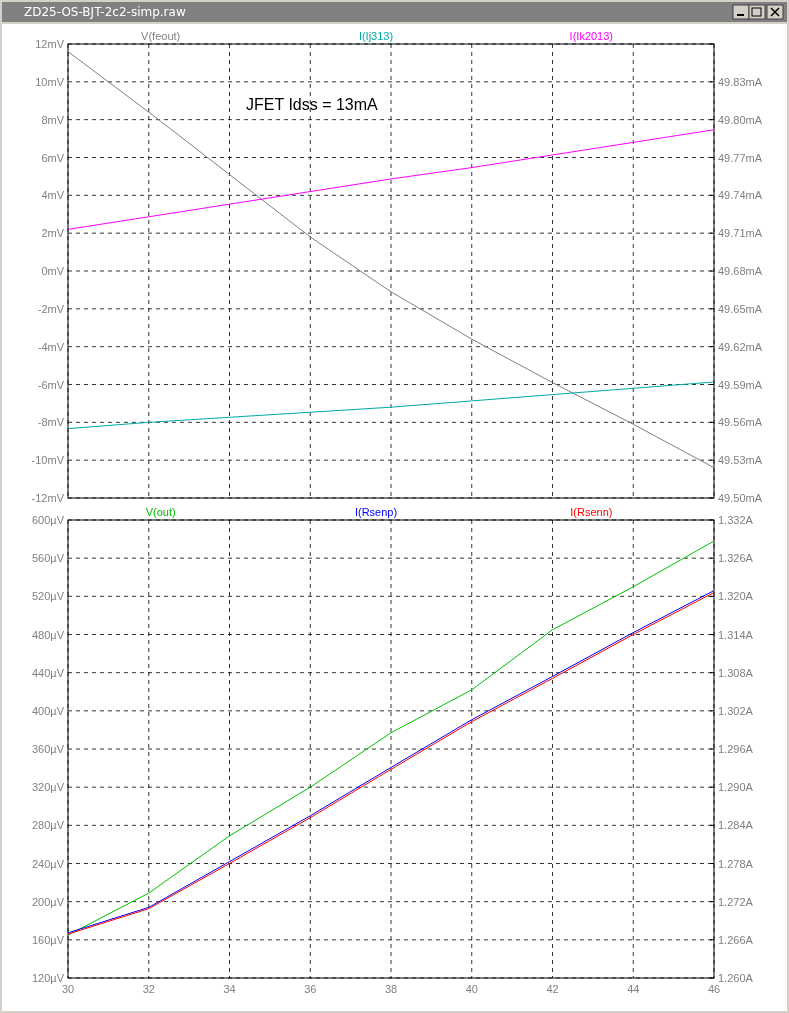 The height and width of the screenshot is (1013, 789). Describe the element at coordinates (48, 939) in the screenshot. I see `y-tick-label: 160µV` at that location.